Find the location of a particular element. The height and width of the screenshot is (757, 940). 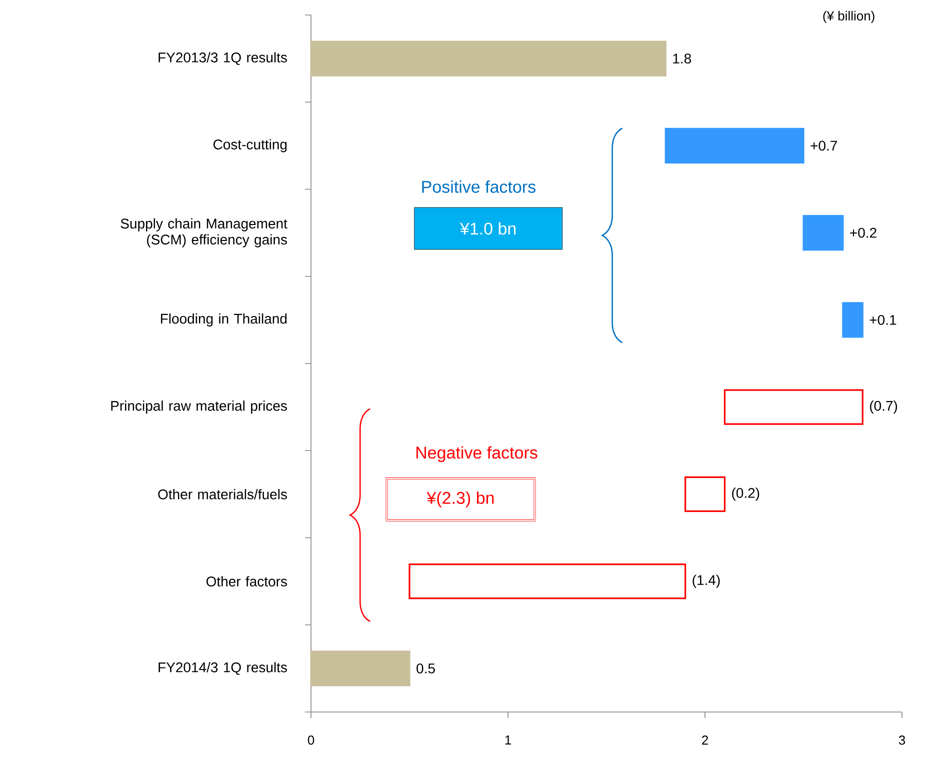

x-tick-label: 1 is located at coordinates (508, 740).